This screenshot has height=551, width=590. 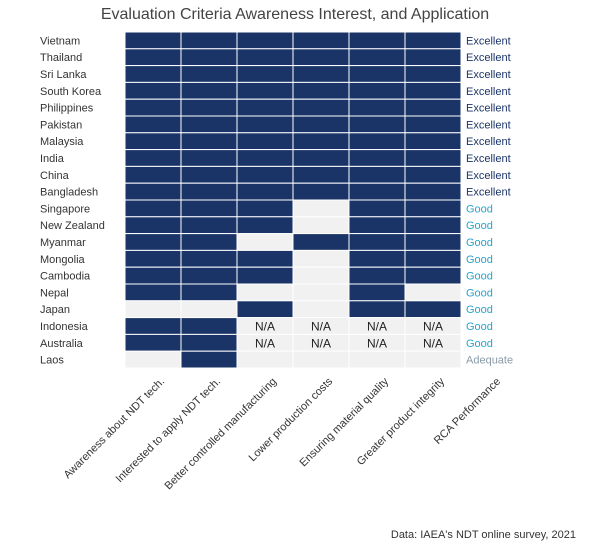 I want to click on rca-label-new-zealand: Good, so click(x=479, y=226).